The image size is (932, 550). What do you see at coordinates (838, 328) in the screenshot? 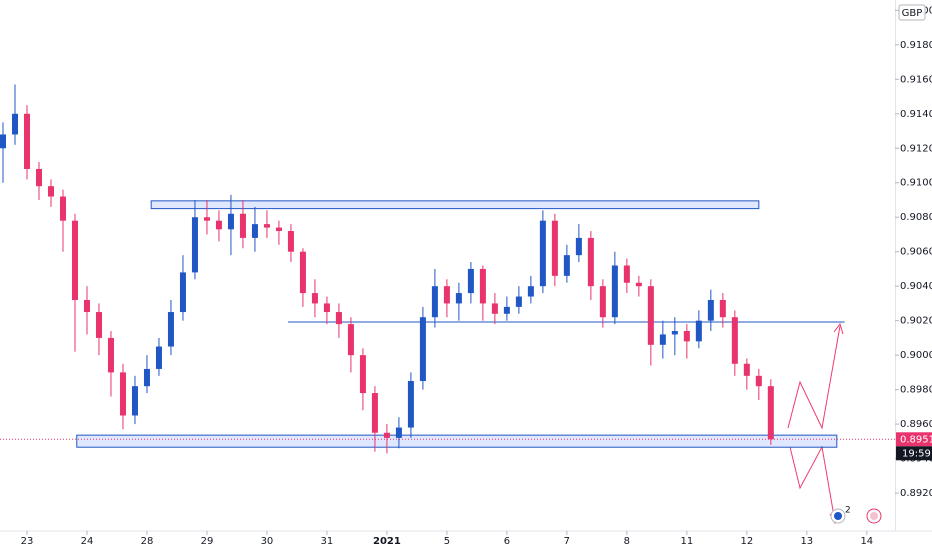
I see `arrow-head` at bounding box center [838, 328].